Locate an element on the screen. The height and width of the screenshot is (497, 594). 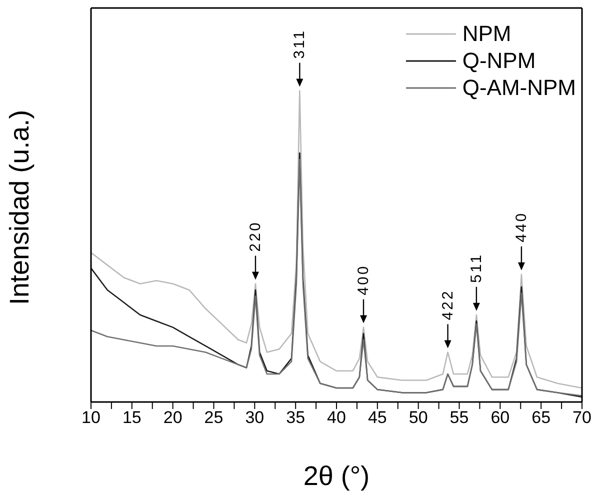
annotation: 440 is located at coordinates (521, 226).